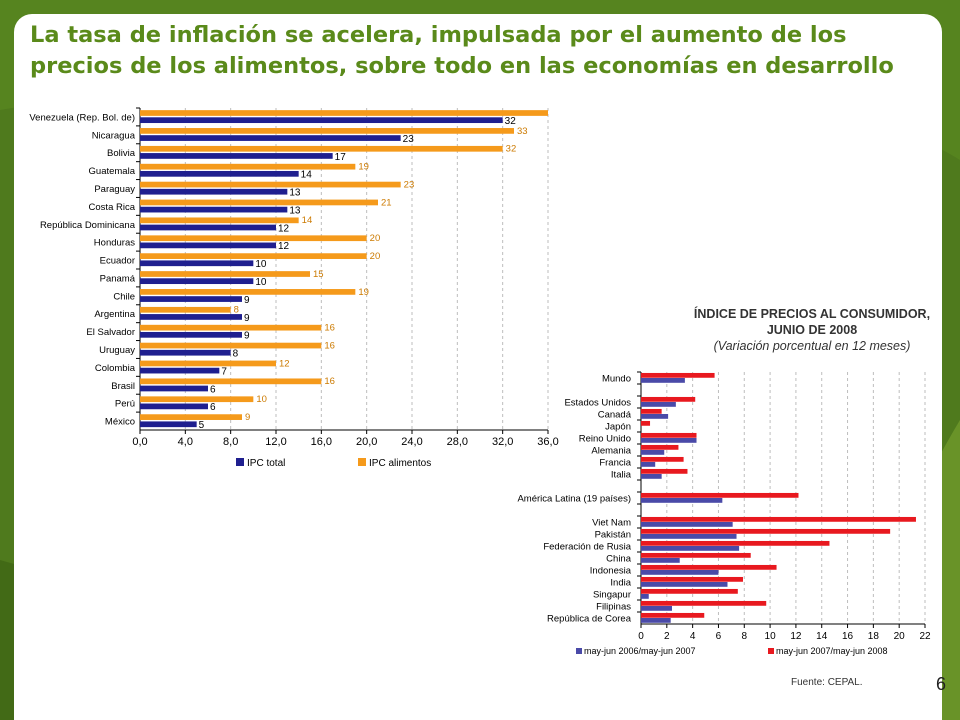 This screenshot has width=960, height=720. What do you see at coordinates (386, 202) in the screenshot?
I see `data-label-alimentos: 21` at bounding box center [386, 202].